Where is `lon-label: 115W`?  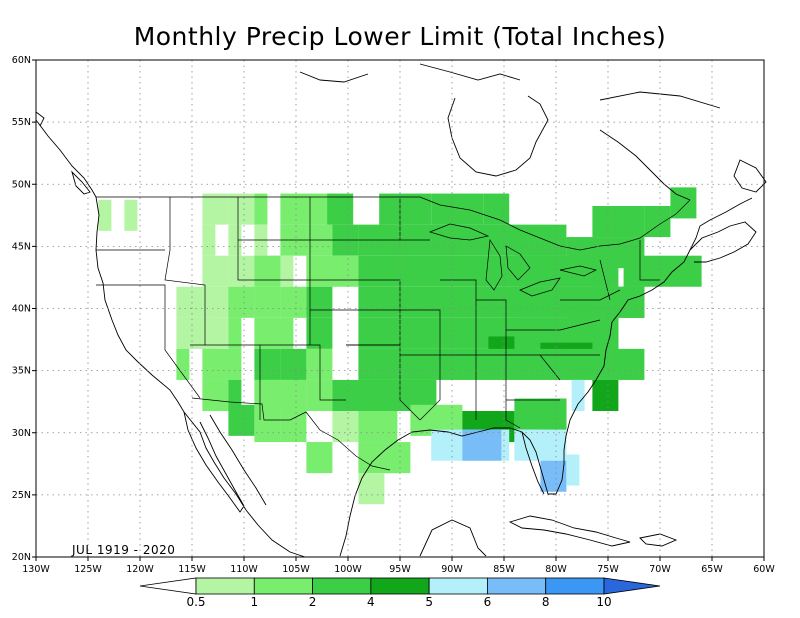 lon-label: 115W is located at coordinates (192, 569).